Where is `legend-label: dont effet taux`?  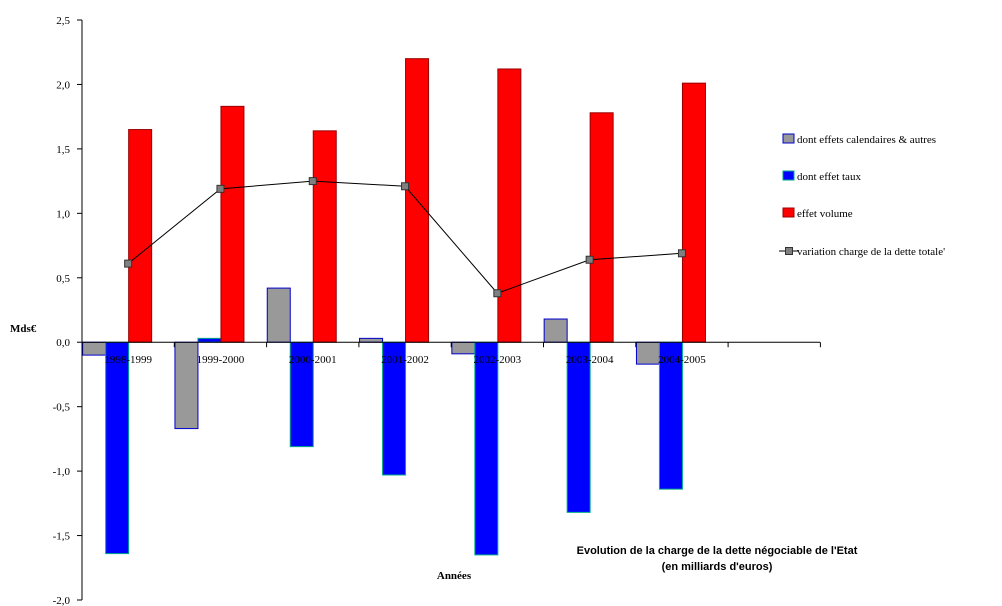 legend-label: dont effet taux is located at coordinates (829, 177).